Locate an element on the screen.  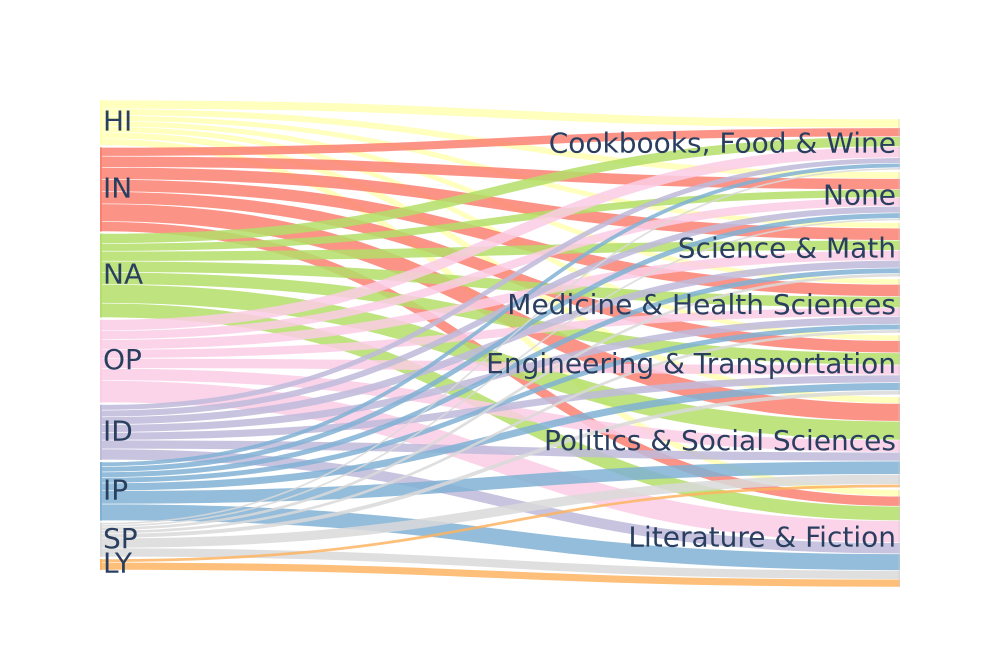
target-label-medicine-and-health-sciences: Medicine & Health Sciences is located at coordinates (701, 304).